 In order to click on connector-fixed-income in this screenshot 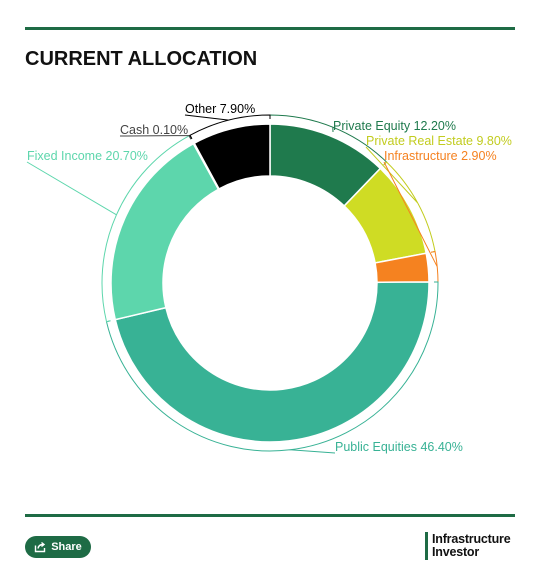, I will do `click(109, 229)`.